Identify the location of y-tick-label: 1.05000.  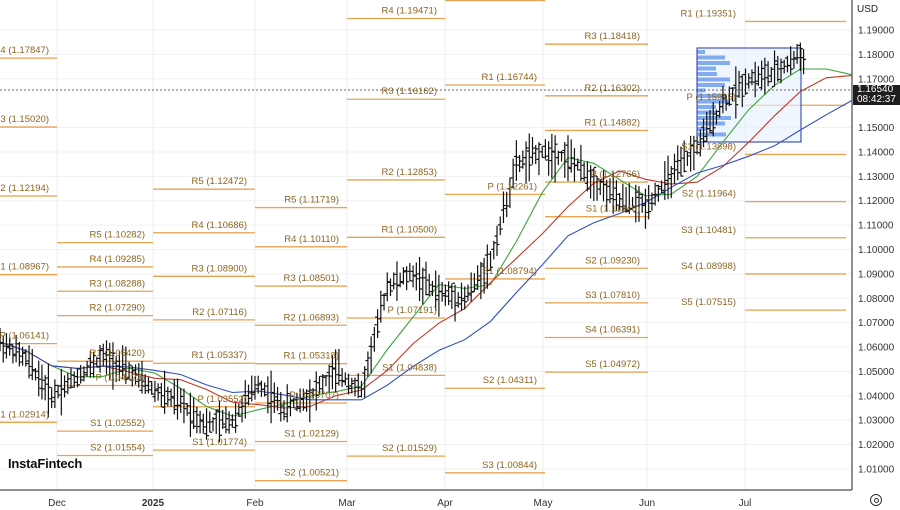
(876, 372).